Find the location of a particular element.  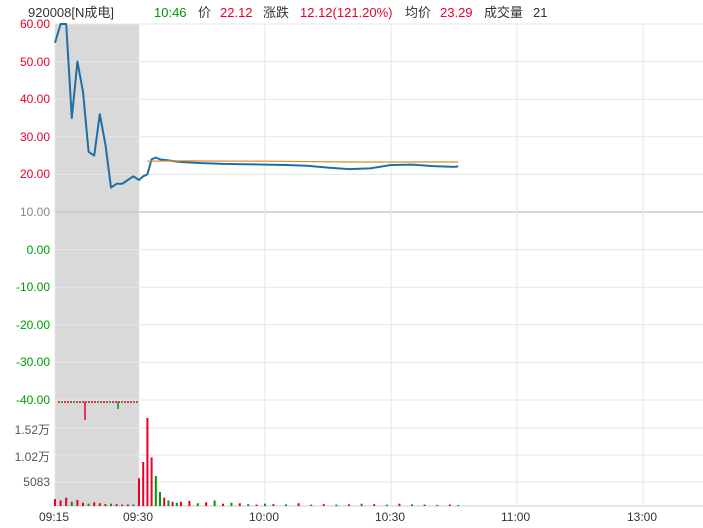

change-value: 12.12(121.20%) is located at coordinates (346, 12).